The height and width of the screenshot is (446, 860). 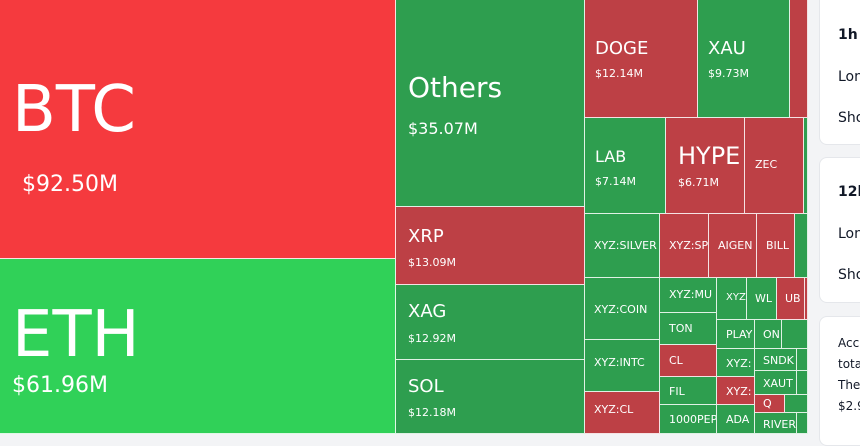 What do you see at coordinates (709, 156) in the screenshot?
I see `tile-symbol: HYPE` at bounding box center [709, 156].